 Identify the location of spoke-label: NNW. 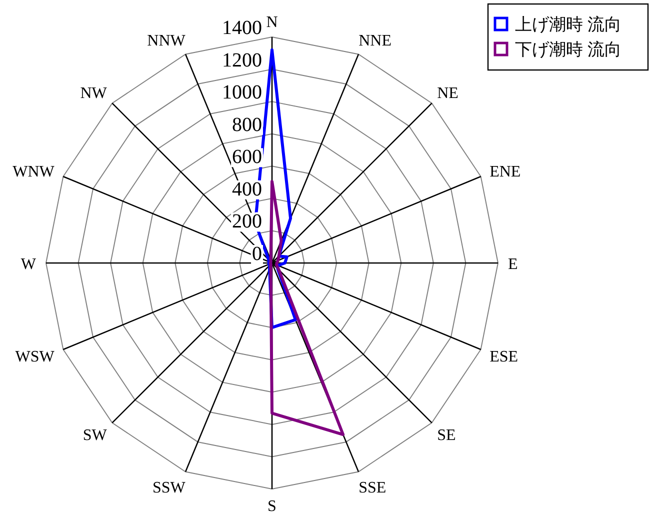
(166, 41).